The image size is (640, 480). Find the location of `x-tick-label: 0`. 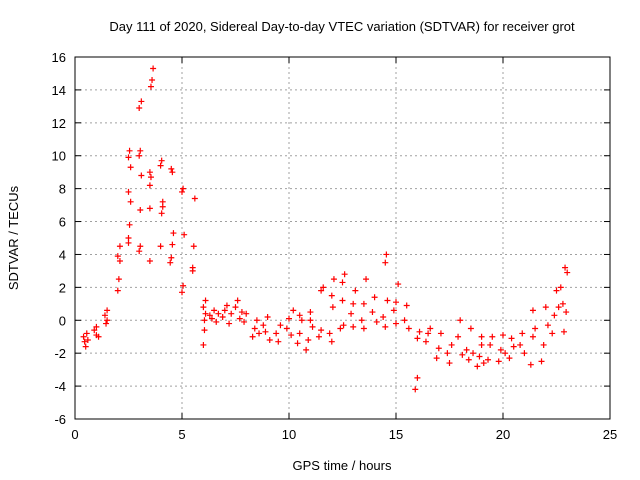

x-tick-label: 0 is located at coordinates (74, 434).